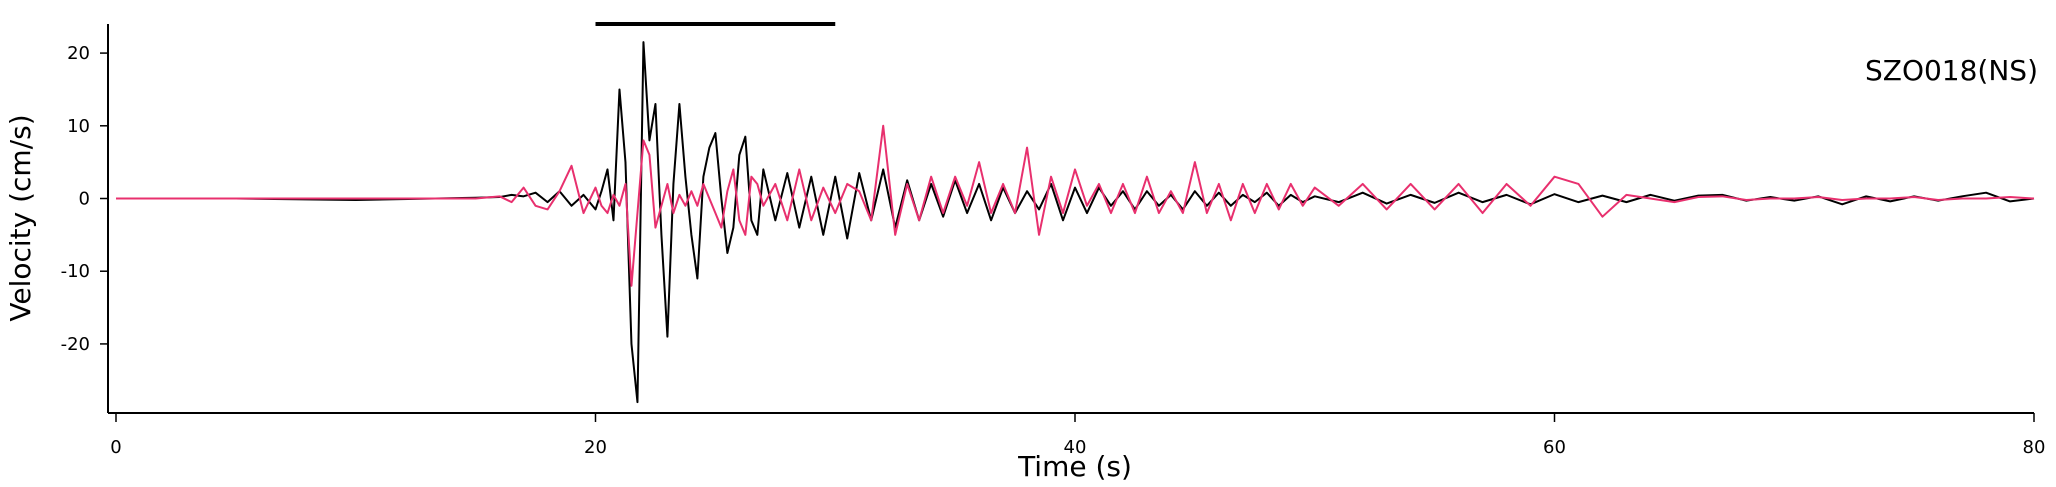 The height and width of the screenshot is (487, 2056). I want to click on y-tick-label: 20, so click(78, 53).